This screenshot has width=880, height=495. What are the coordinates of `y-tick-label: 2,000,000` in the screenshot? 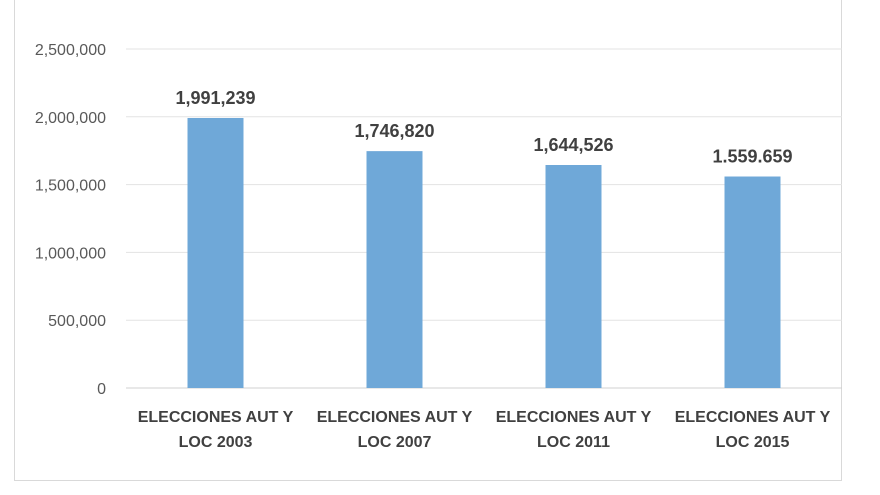 It's located at (70, 118).